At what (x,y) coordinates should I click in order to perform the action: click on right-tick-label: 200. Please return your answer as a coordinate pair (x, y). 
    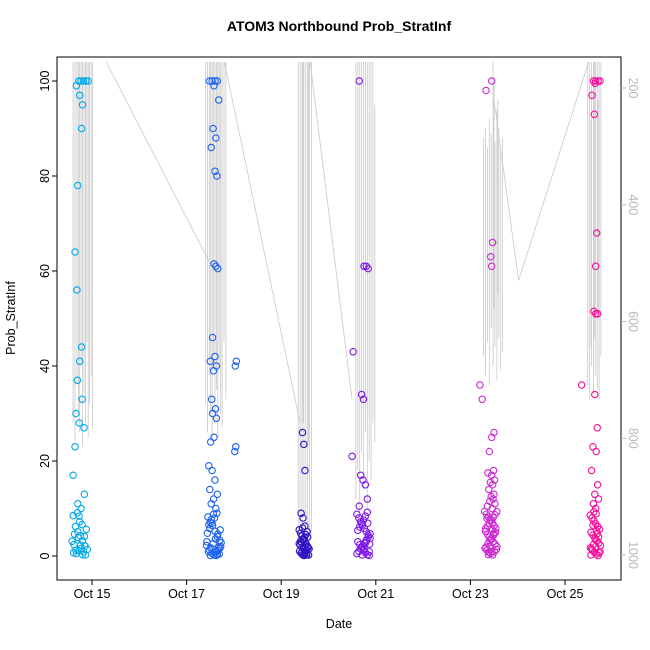
    Looking at the image, I should click on (633, 88).